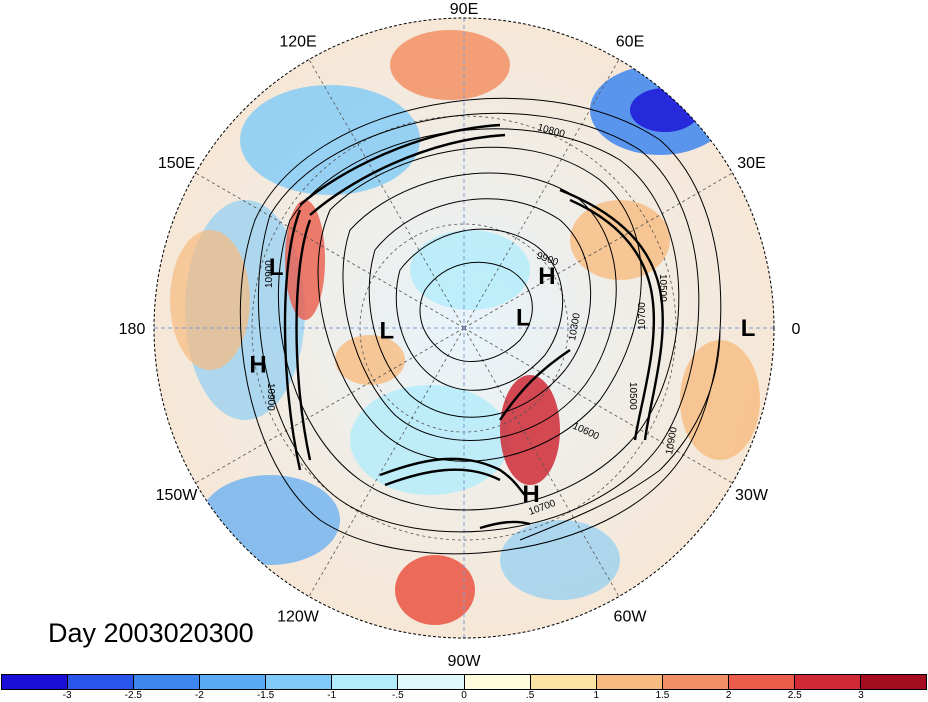 The image size is (928, 702). Describe the element at coordinates (596, 695) in the screenshot. I see `colorbar-tick-label: 1` at that location.